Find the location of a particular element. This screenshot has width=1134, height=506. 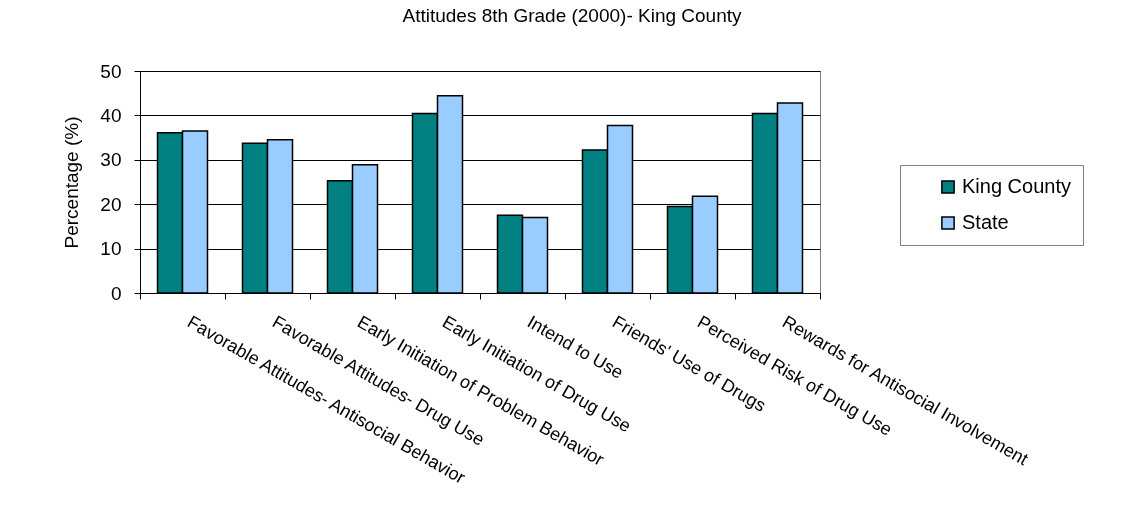

y-tick-label: 40 is located at coordinates (111, 115).